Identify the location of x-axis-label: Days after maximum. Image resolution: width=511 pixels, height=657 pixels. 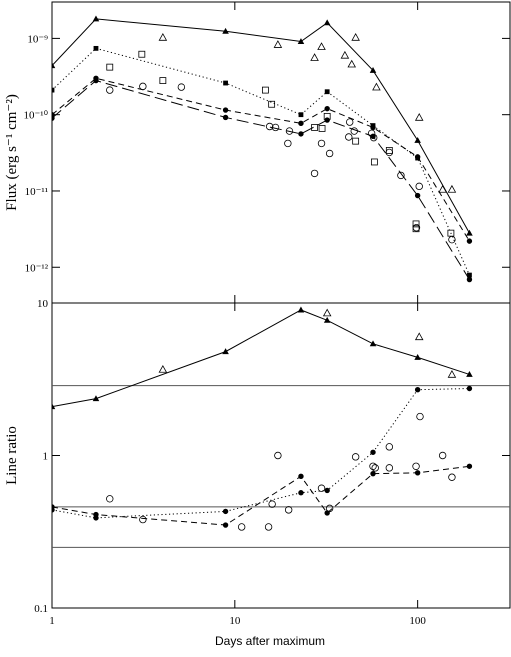
(270, 641).